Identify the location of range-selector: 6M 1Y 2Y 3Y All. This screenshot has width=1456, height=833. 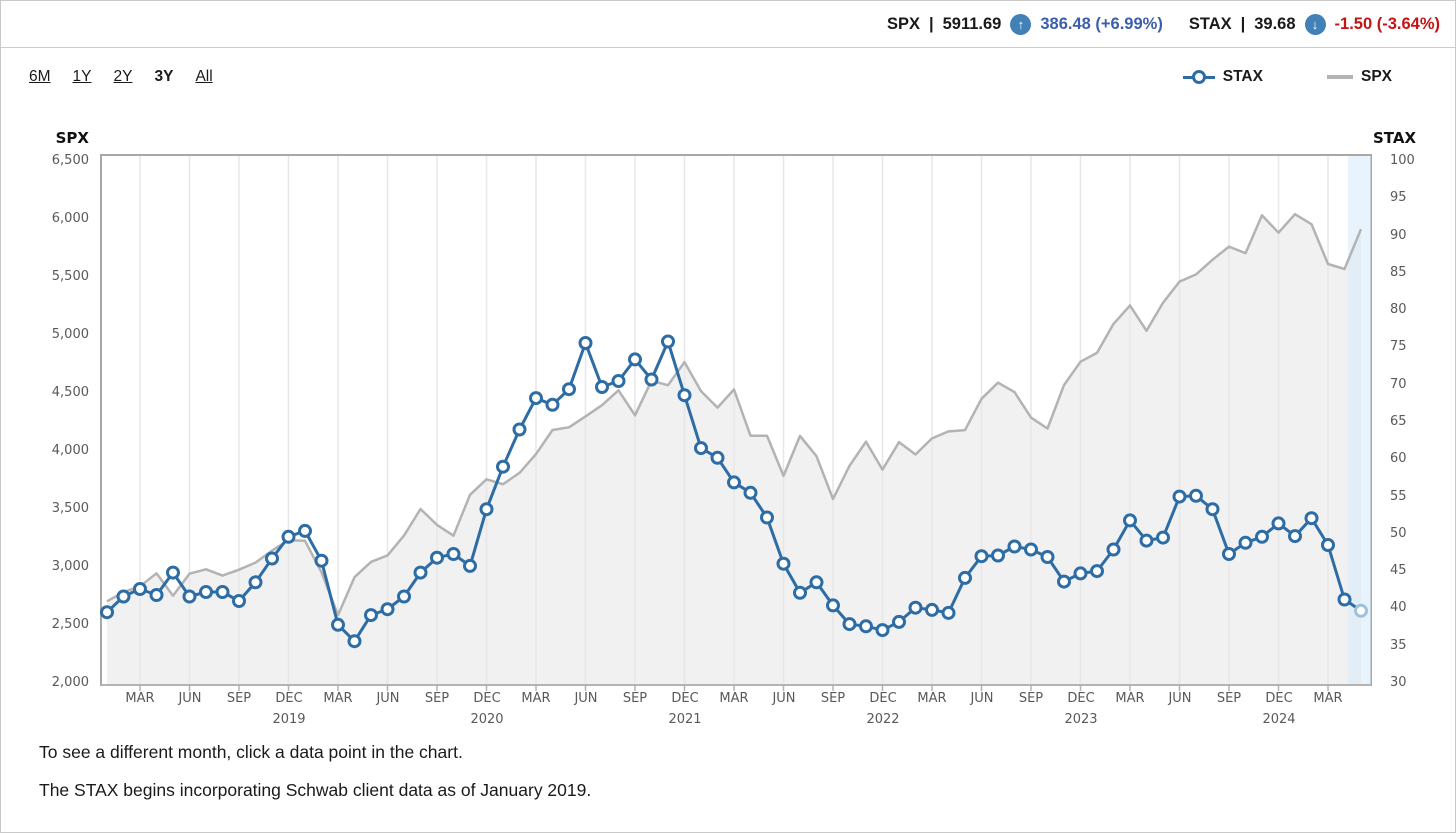
(121, 77).